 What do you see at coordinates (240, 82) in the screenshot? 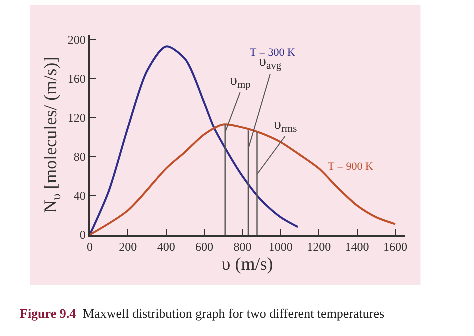
I see `annotation: υ$_{mp}$` at bounding box center [240, 82].